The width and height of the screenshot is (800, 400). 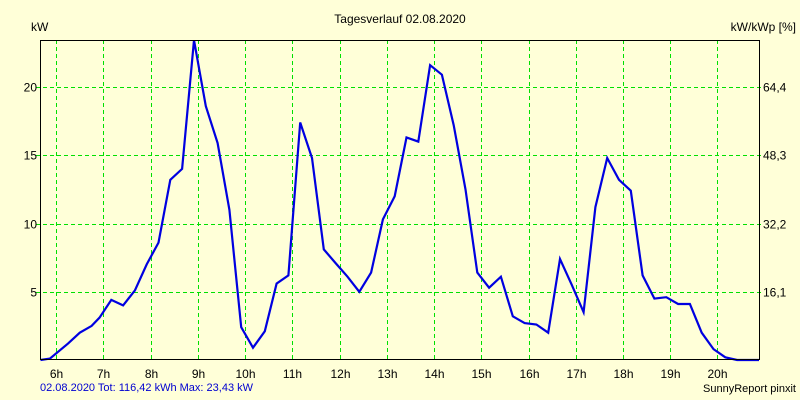 What do you see at coordinates (749, 389) in the screenshot?
I see `credit-text: SunnyReport pinxit` at bounding box center [749, 389].